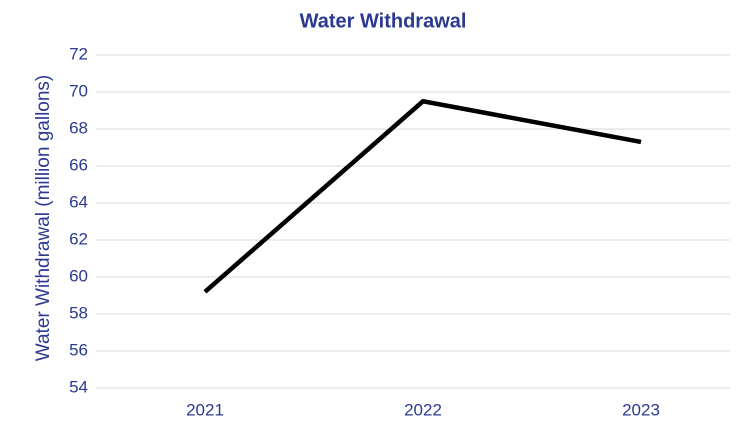 The height and width of the screenshot is (425, 742). What do you see at coordinates (78, 53) in the screenshot?
I see `y-tick-label: 72` at bounding box center [78, 53].